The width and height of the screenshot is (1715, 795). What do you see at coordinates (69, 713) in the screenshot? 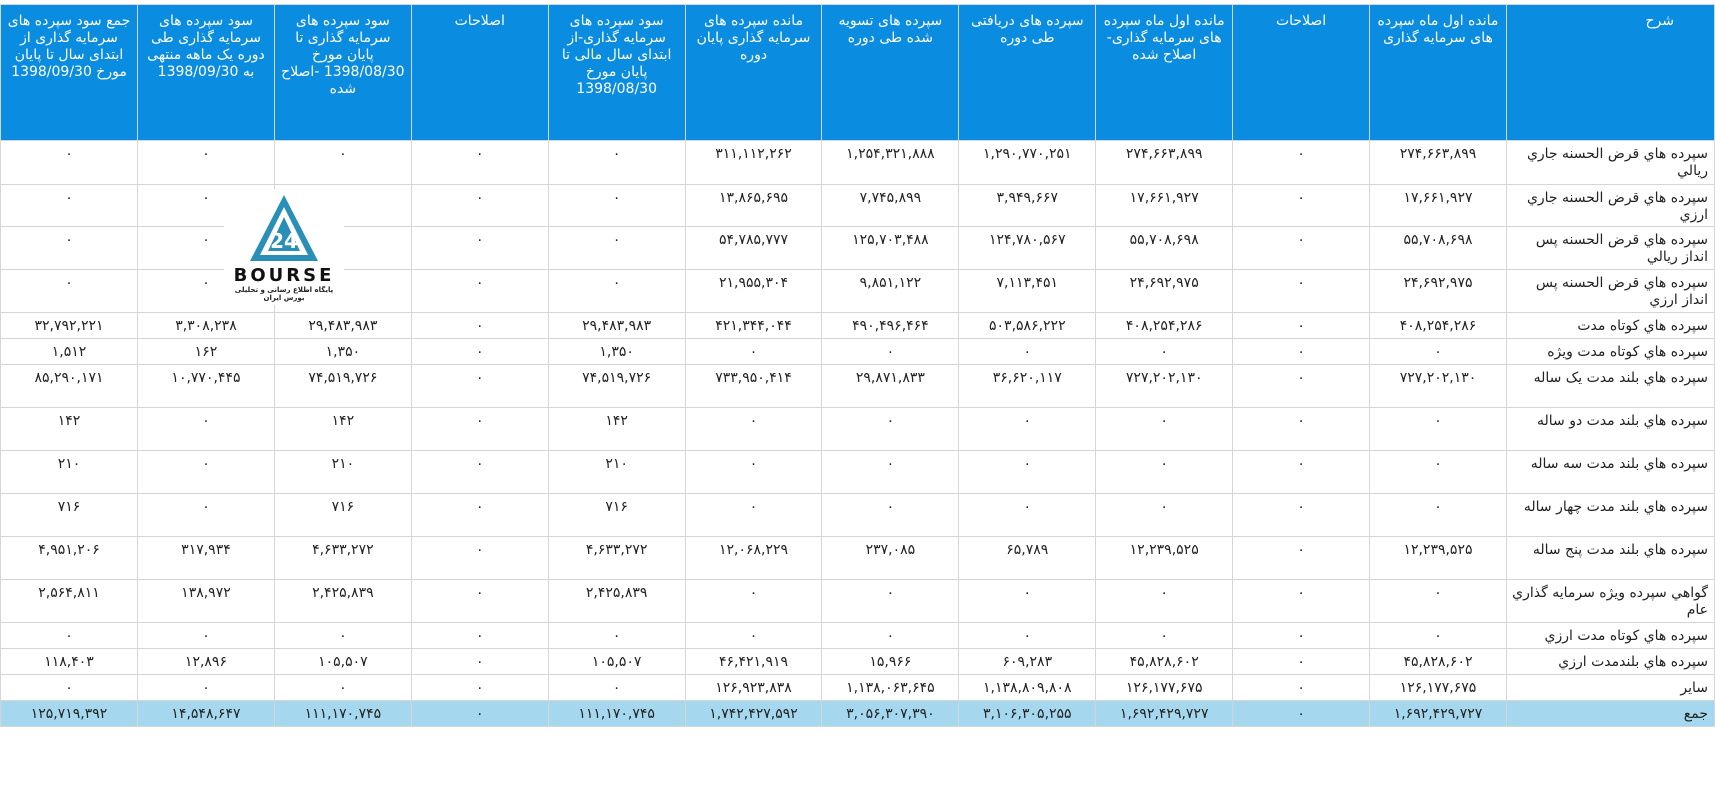
I see `total-cell: ۱۲۵,۷۱۹,۳۹۲` at bounding box center [69, 713].